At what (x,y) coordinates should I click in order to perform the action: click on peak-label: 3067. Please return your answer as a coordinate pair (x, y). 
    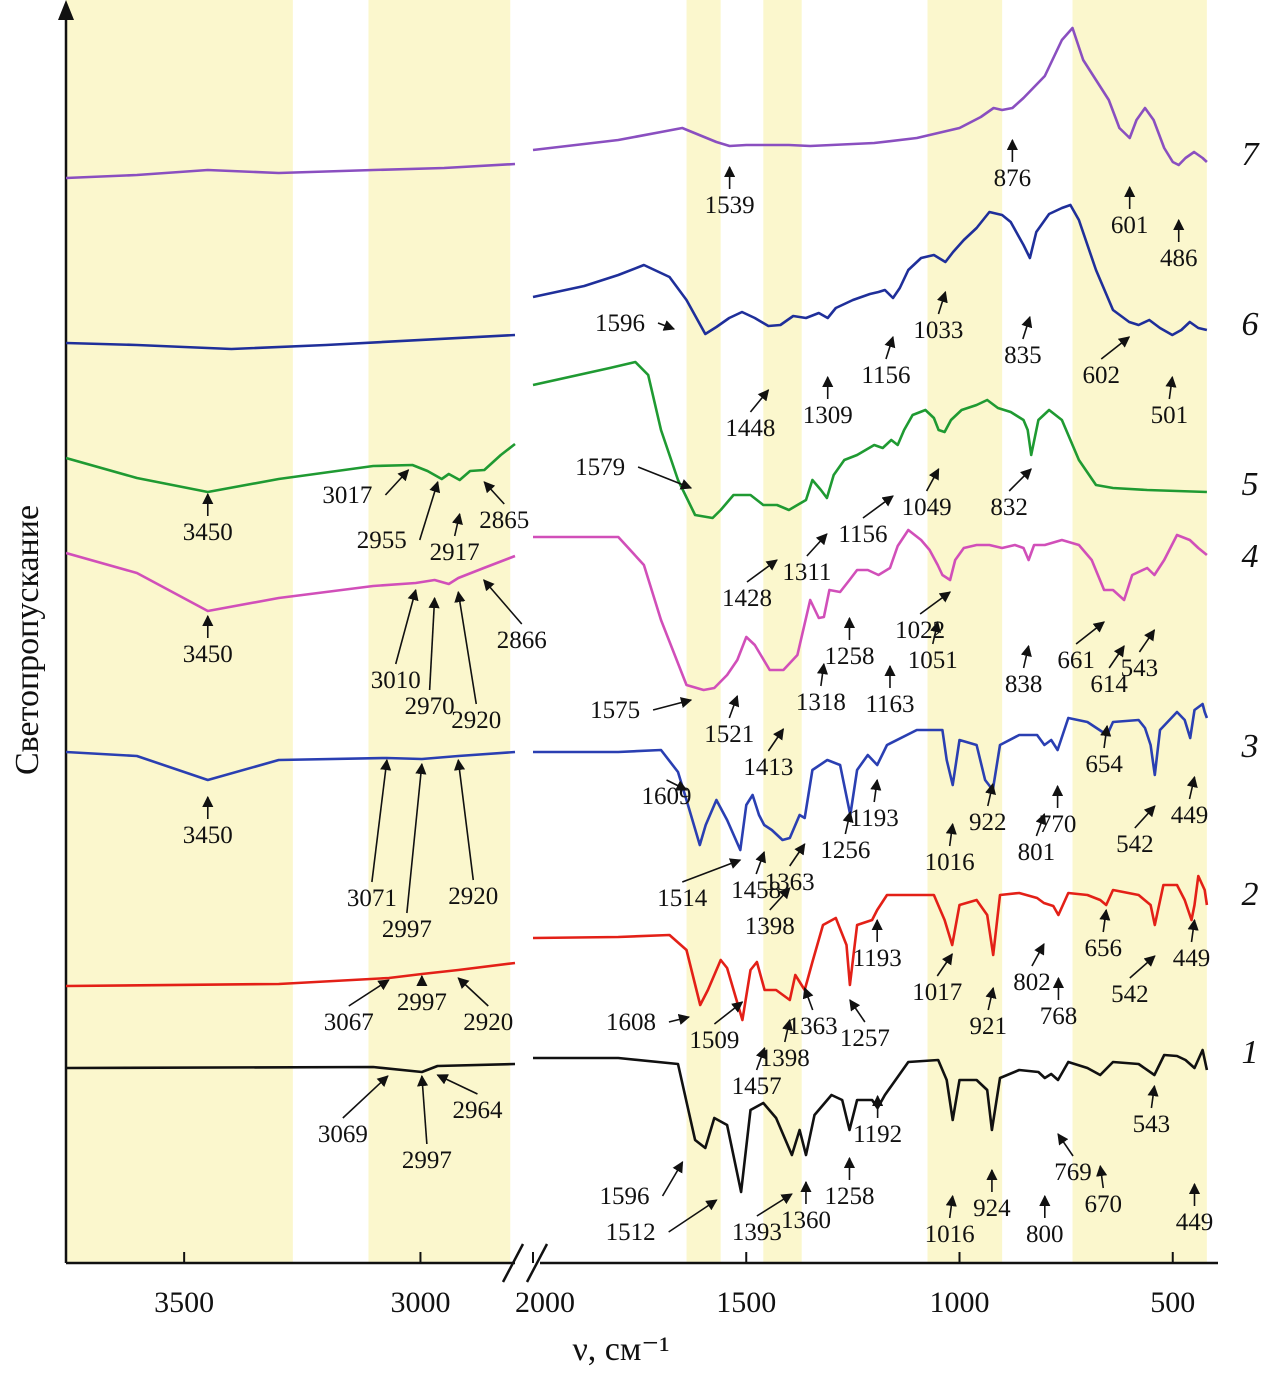
    Looking at the image, I should click on (349, 1022).